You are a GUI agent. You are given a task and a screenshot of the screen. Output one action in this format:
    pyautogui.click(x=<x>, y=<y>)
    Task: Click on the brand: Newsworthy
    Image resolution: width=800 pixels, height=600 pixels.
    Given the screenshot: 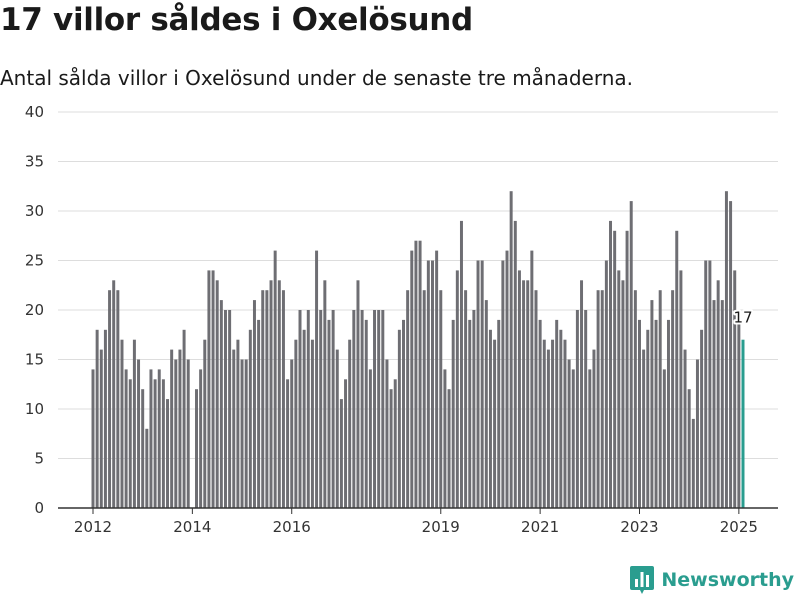 What is the action you would take?
    pyautogui.click(x=712, y=580)
    